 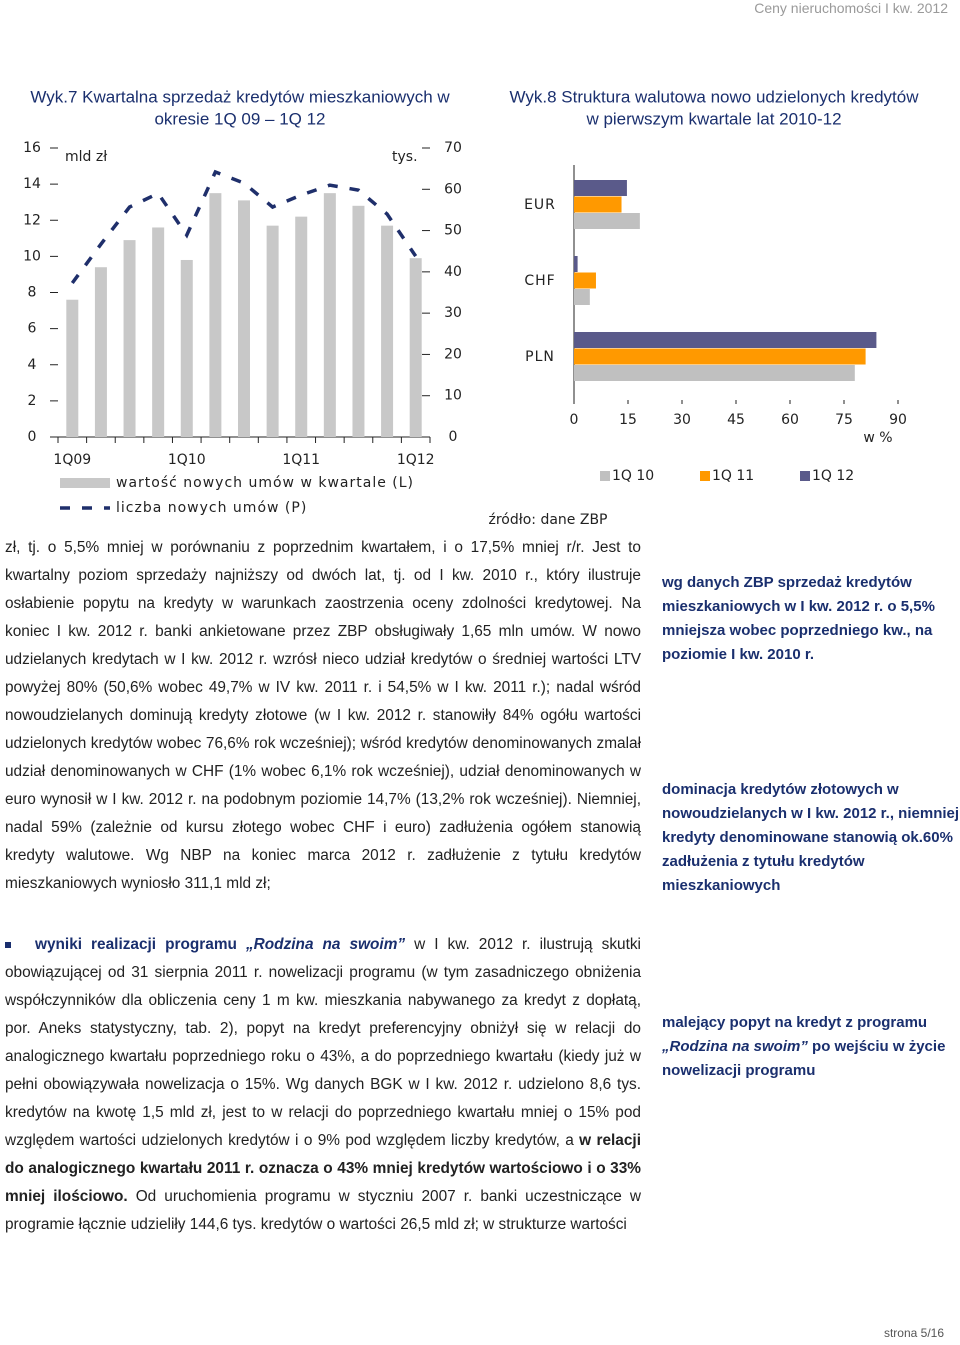 I want to click on y2-axis-label: tys., so click(x=405, y=157).